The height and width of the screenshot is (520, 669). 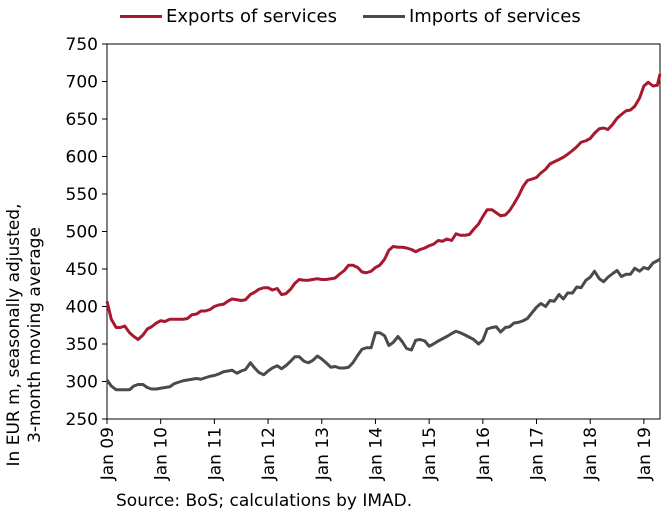 What do you see at coordinates (376, 454) in the screenshot?
I see `x-tick-label: Jan 14` at bounding box center [376, 454].